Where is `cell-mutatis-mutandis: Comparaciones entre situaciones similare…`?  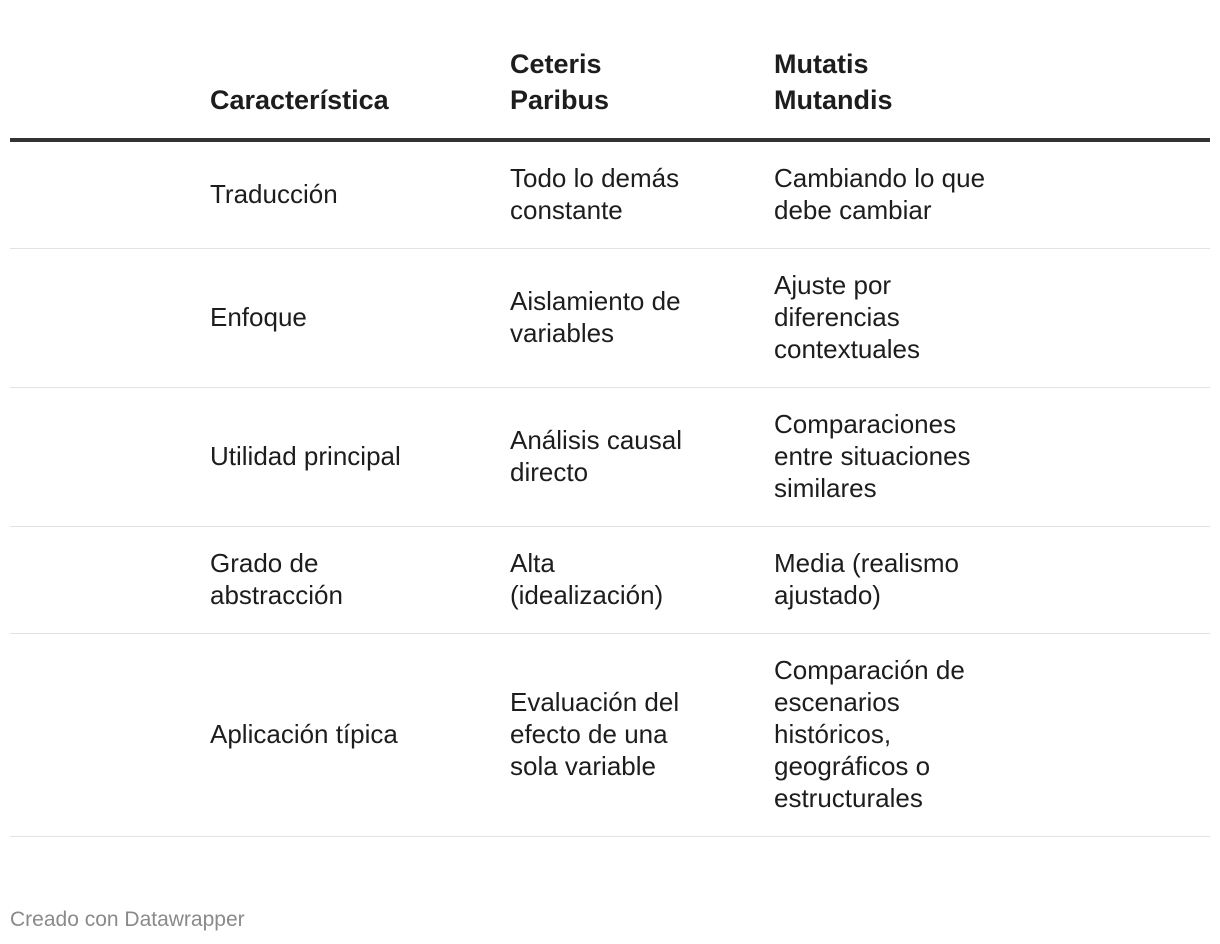 cell-mutatis-mutandis: Comparaciones entre situaciones similare… is located at coordinates (992, 457).